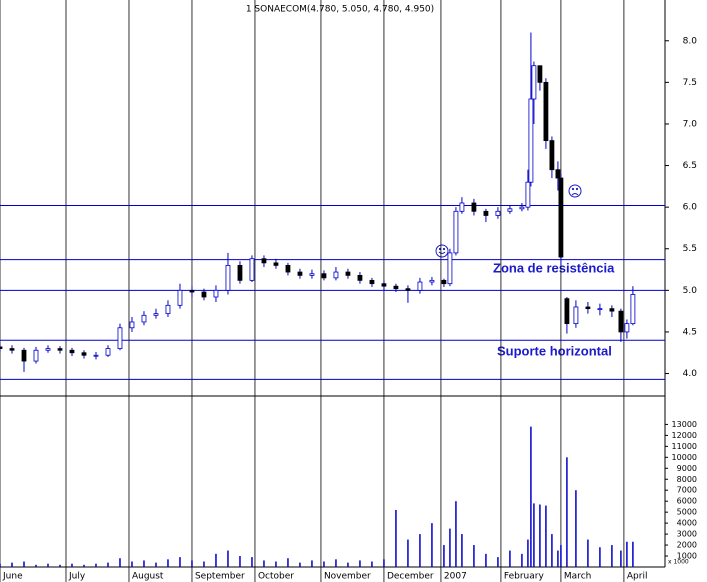  Describe the element at coordinates (687, 468) in the screenshot. I see `y-tick-label: 9000` at that location.